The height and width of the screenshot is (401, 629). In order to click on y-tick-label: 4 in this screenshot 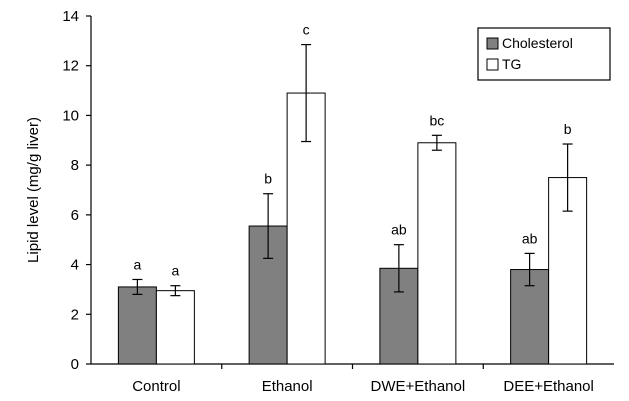, I will do `click(75, 265)`.